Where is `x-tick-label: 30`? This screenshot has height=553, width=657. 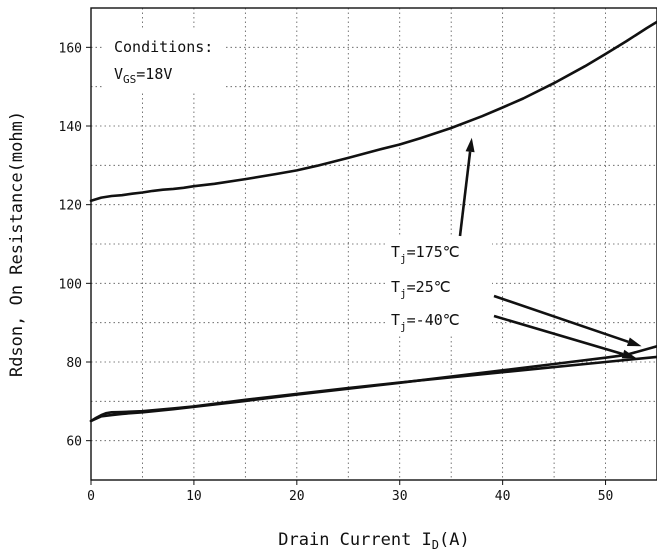 x-tick-label: 30 is located at coordinates (400, 496).